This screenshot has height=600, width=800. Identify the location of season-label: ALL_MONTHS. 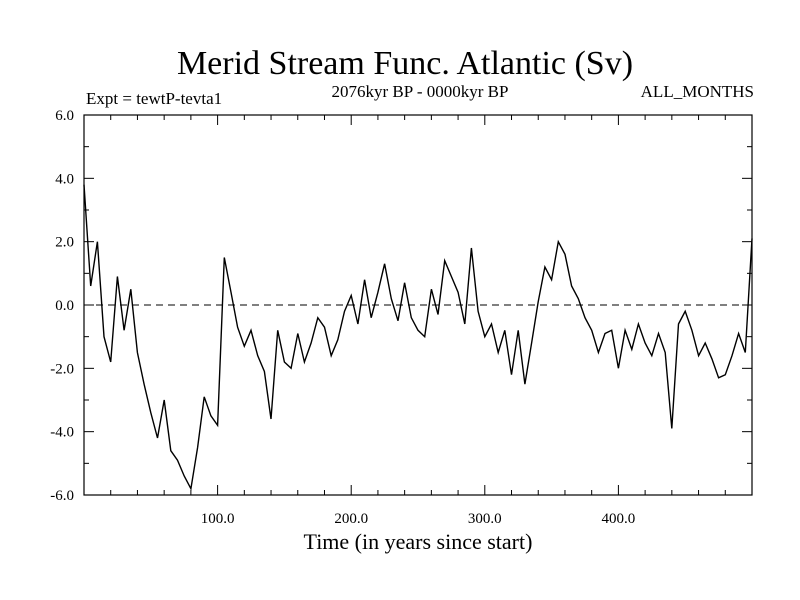
(697, 91).